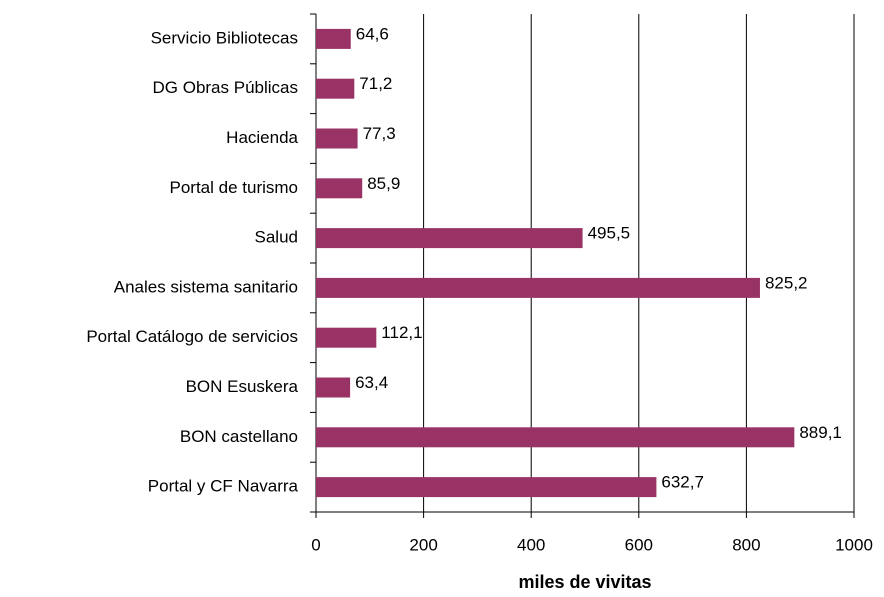  What do you see at coordinates (262, 137) in the screenshot?
I see `y-tick-label: Hacienda` at bounding box center [262, 137].